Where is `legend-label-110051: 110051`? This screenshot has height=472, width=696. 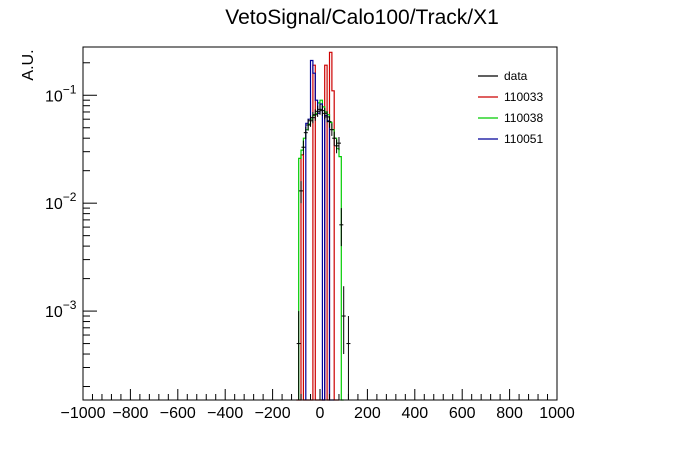
legend-label-110051: 110051 is located at coordinates (523, 139).